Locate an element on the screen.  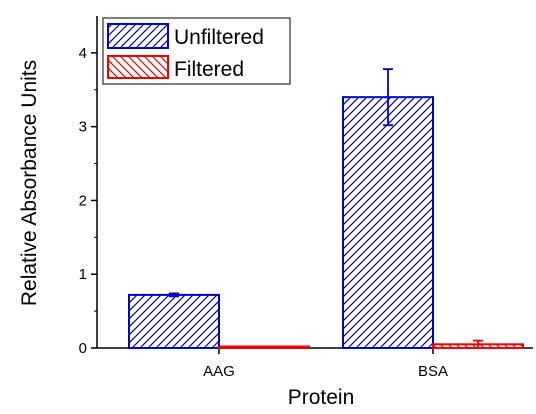
y-axis-title: Relative Absorbance Units is located at coordinates (29, 183).